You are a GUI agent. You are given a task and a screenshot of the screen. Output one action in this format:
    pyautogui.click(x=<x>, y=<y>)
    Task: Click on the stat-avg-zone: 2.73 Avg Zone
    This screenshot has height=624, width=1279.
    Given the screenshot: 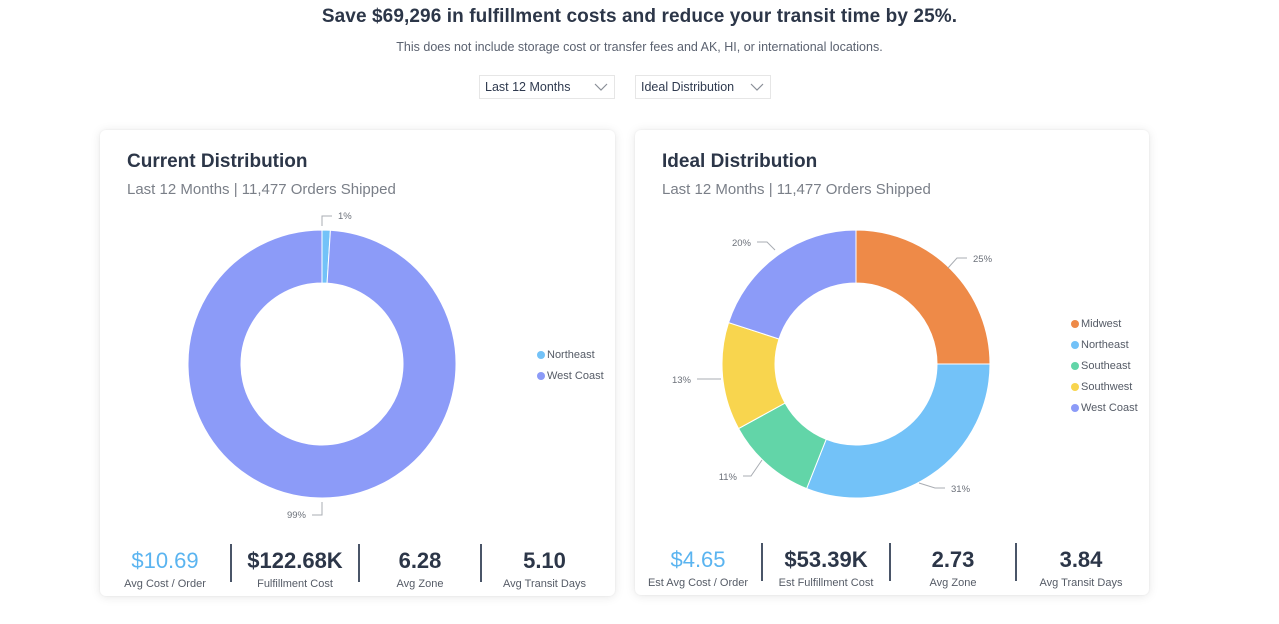 What is the action you would take?
    pyautogui.click(x=953, y=568)
    